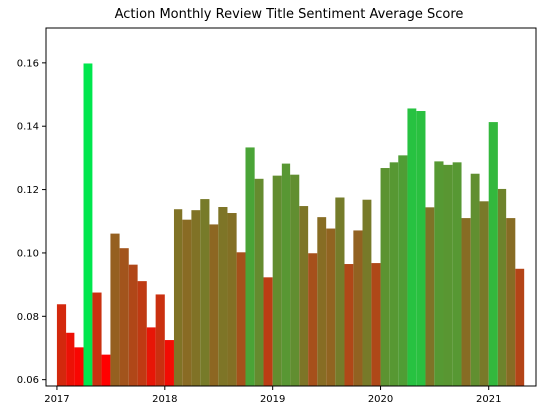 Image resolution: width=544 pixels, height=412 pixels. Describe the element at coordinates (488, 399) in the screenshot. I see `x-tick-label: 2021` at that location.